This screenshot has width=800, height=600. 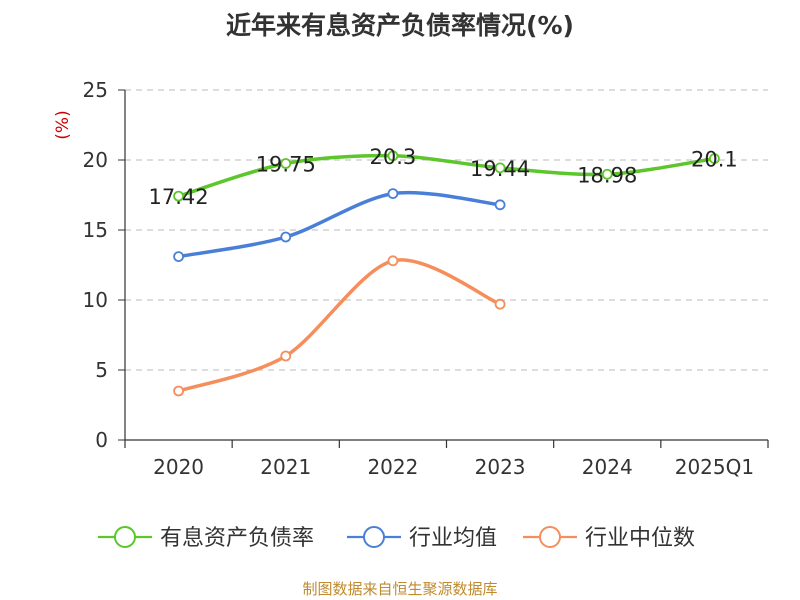 I want to click on x-tick-label: 2023, so click(x=500, y=467).